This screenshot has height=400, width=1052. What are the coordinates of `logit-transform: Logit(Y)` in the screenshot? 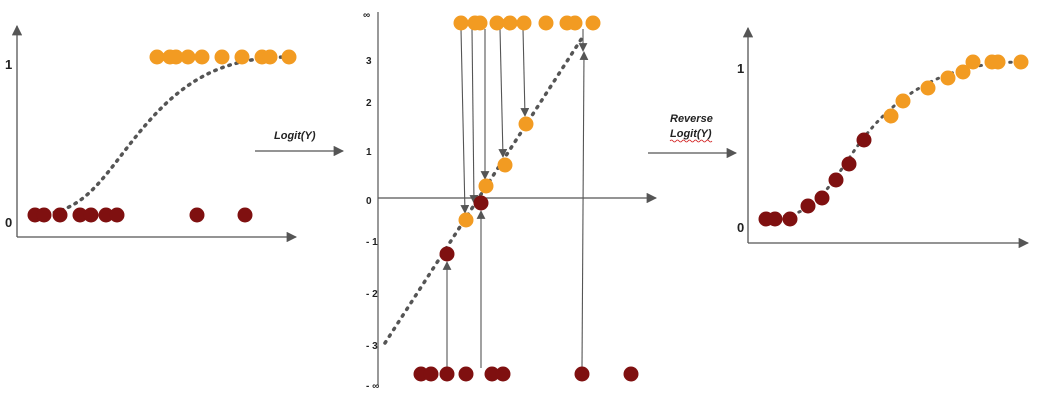 It's located at (300, 143).